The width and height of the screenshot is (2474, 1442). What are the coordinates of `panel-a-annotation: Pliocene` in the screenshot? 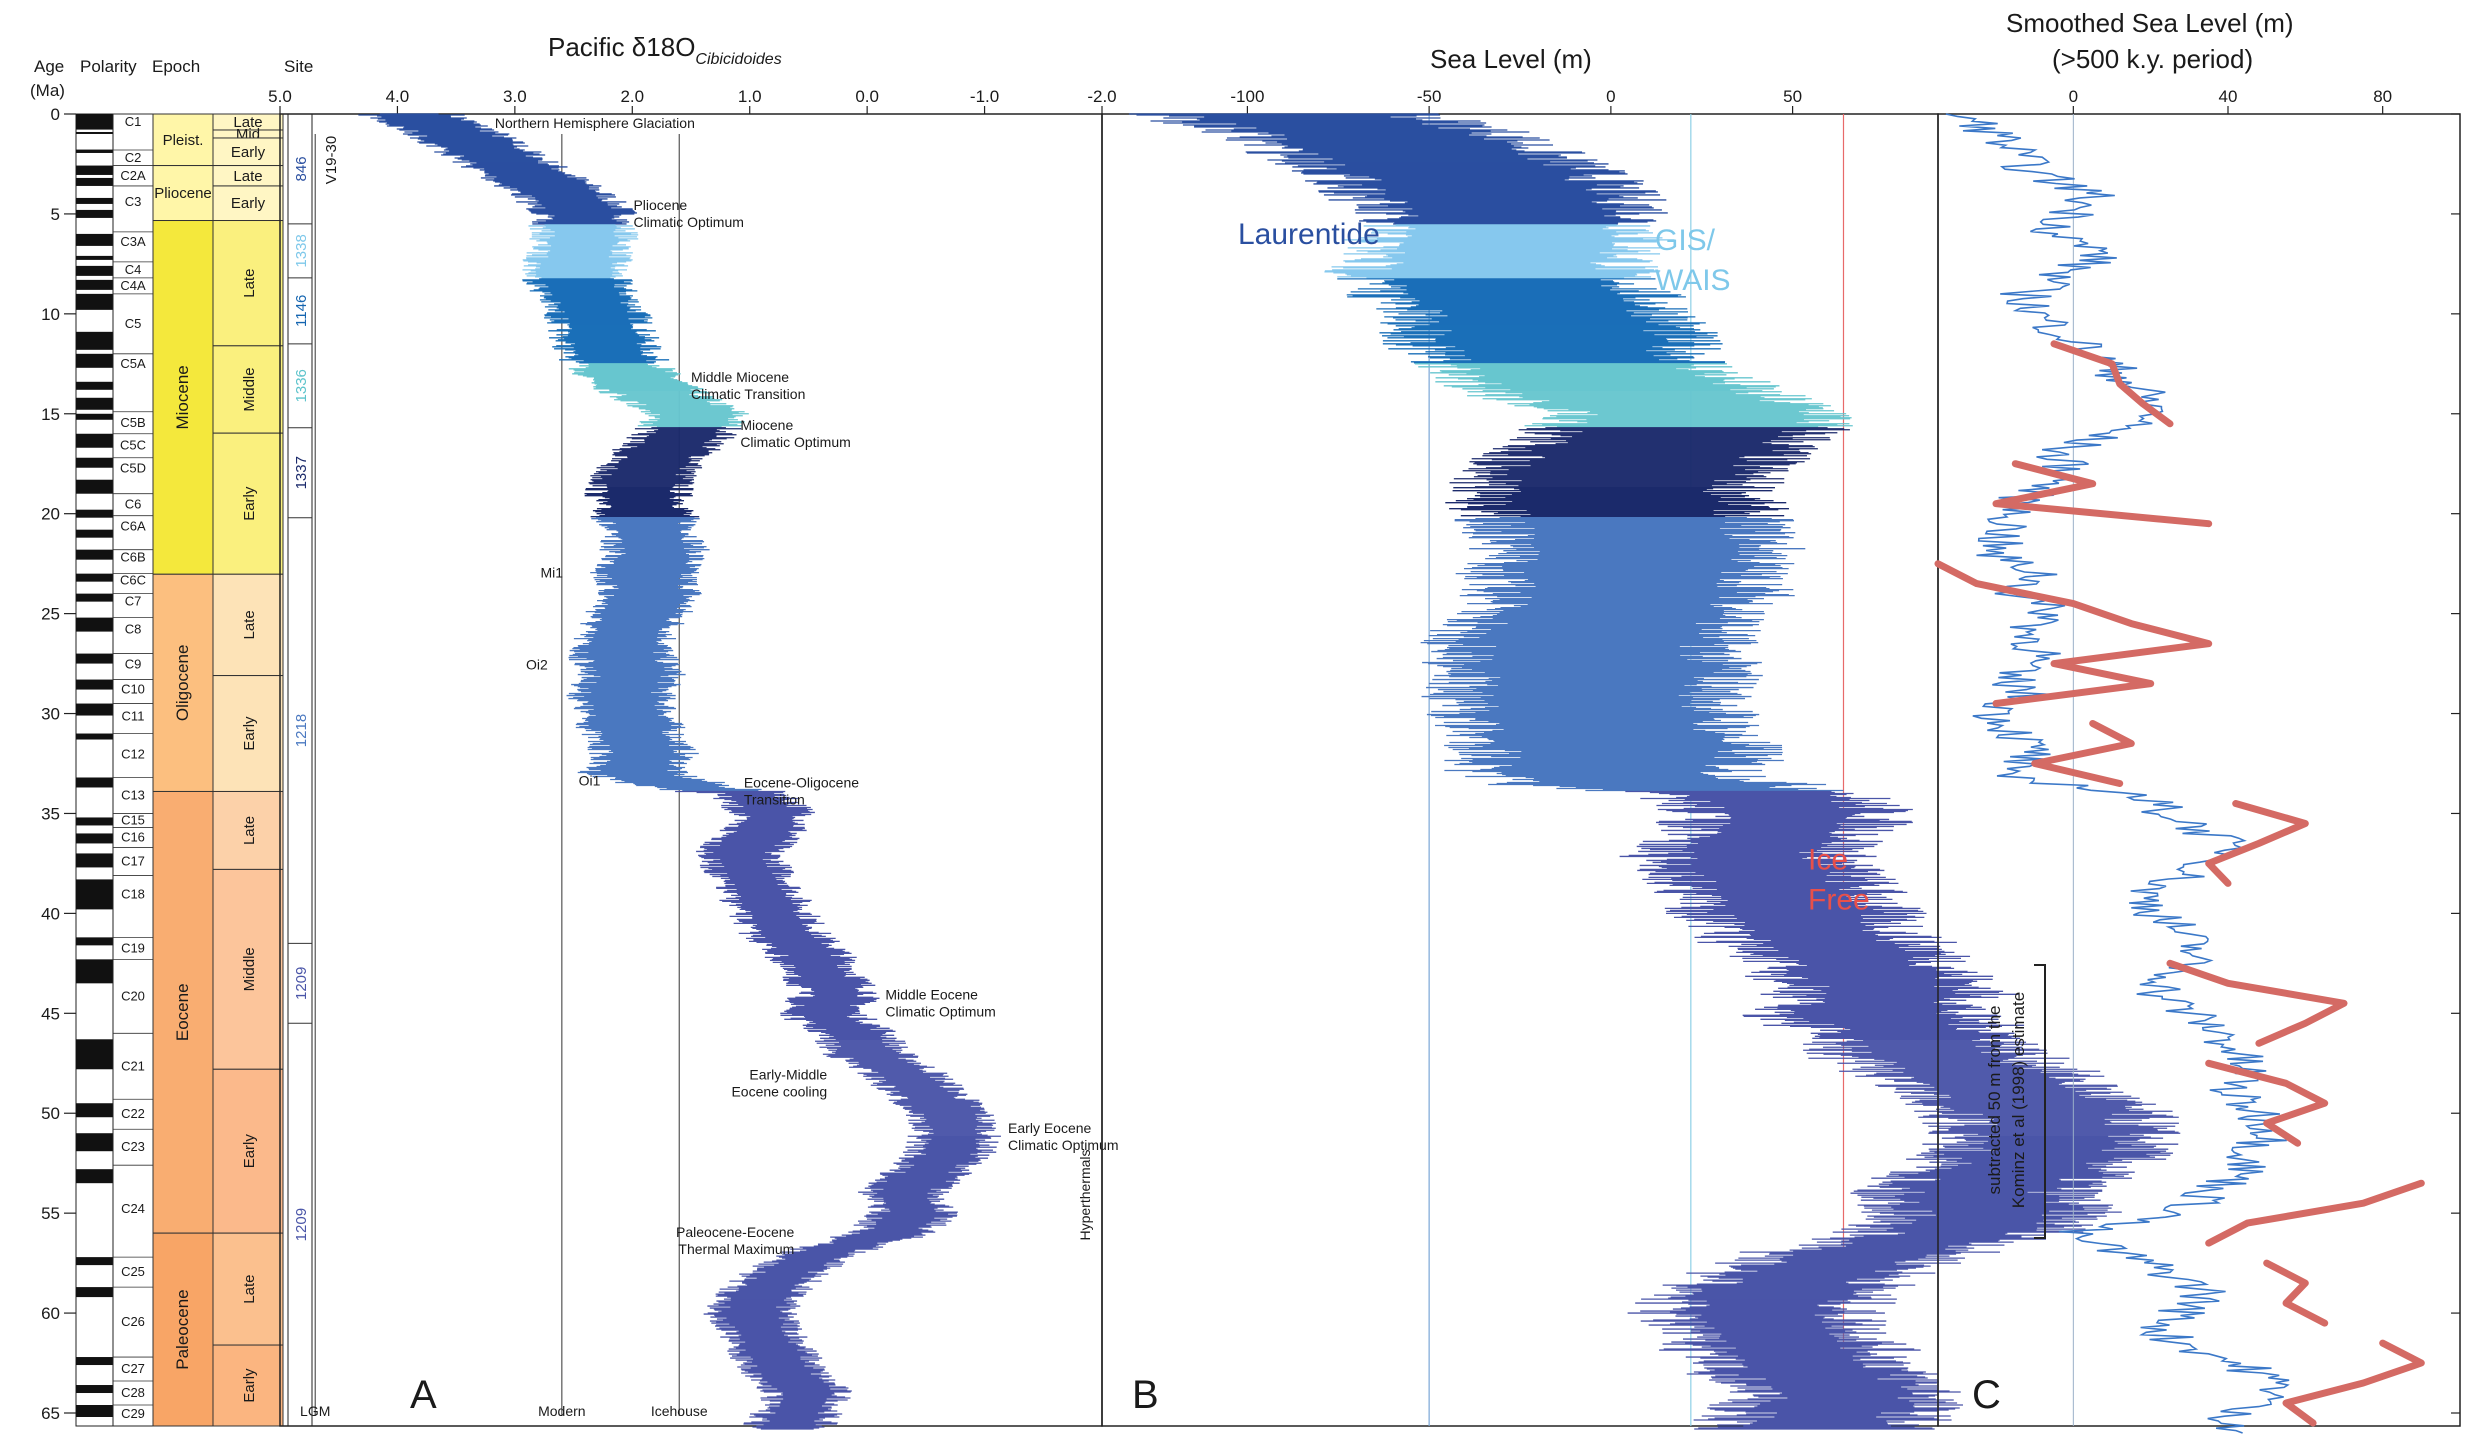 It's located at (660, 205).